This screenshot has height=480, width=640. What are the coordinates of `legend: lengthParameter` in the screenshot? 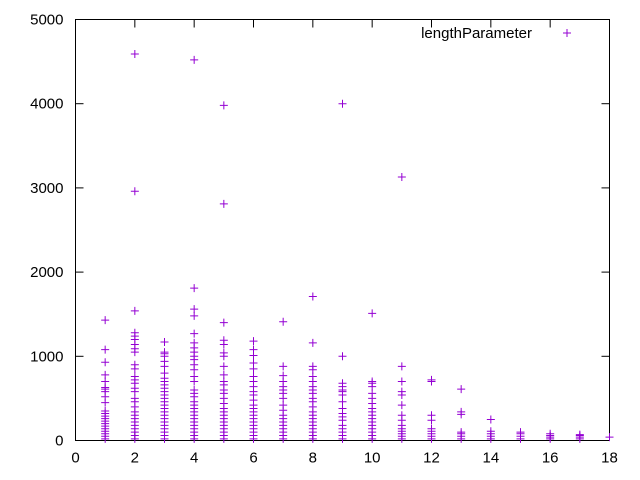 It's located at (496, 33).